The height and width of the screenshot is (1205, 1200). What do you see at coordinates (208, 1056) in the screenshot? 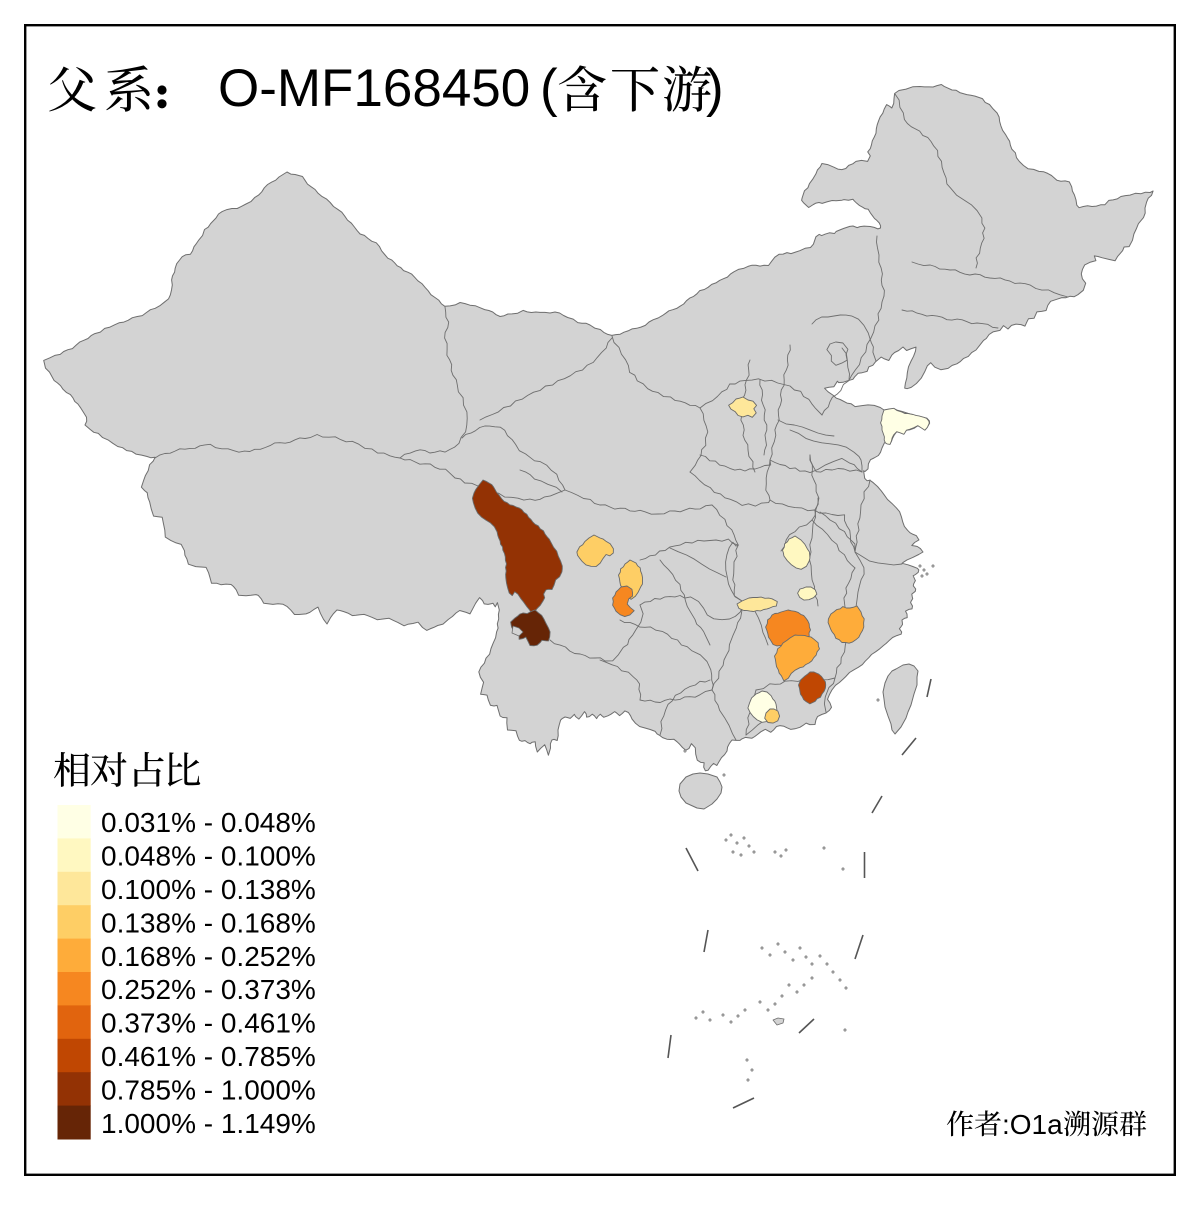
I see `svg-text: 0.461% - 0.785%` at bounding box center [208, 1056].